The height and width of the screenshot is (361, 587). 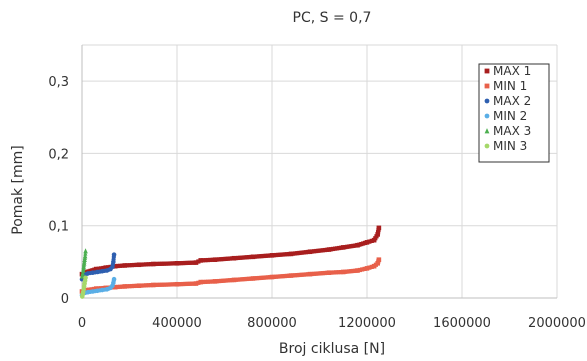 What do you see at coordinates (510, 146) in the screenshot?
I see `legend-label: MIN 3` at bounding box center [510, 146].